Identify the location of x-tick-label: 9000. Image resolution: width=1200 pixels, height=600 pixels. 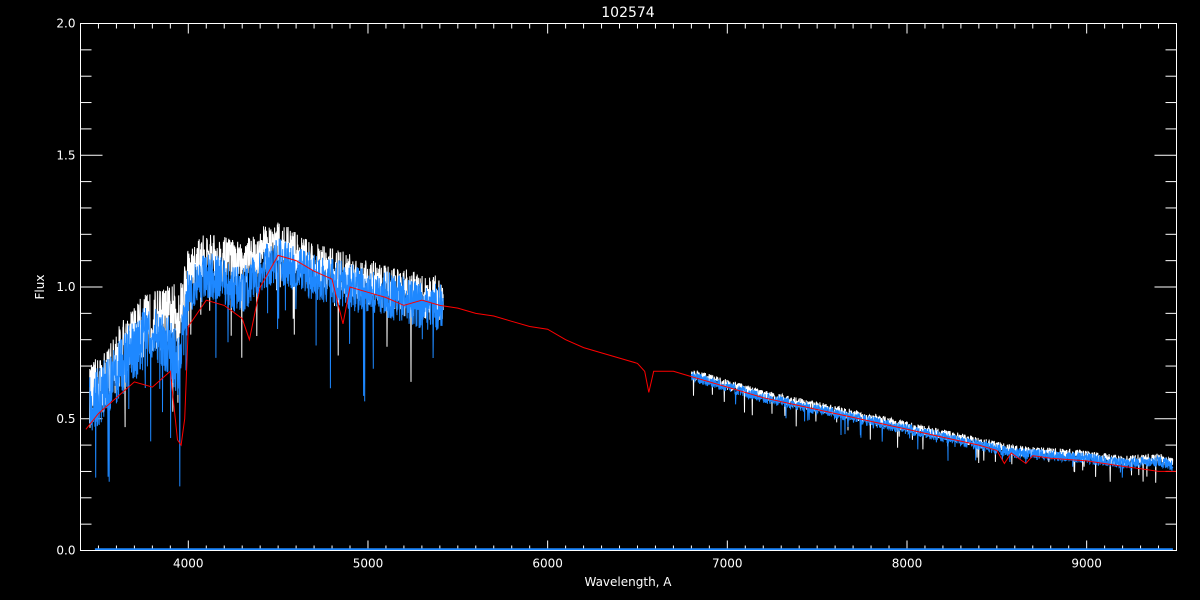
(1086, 564).